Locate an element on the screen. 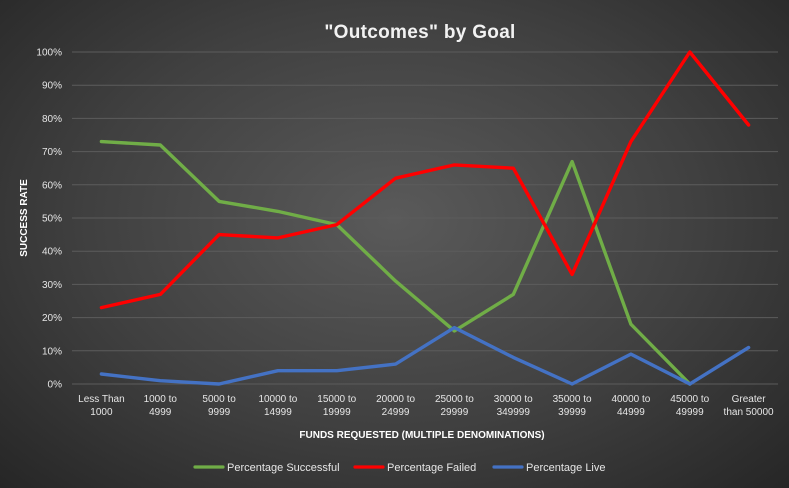 The height and width of the screenshot is (488, 789). y-tick-label: 10% is located at coordinates (52, 351).